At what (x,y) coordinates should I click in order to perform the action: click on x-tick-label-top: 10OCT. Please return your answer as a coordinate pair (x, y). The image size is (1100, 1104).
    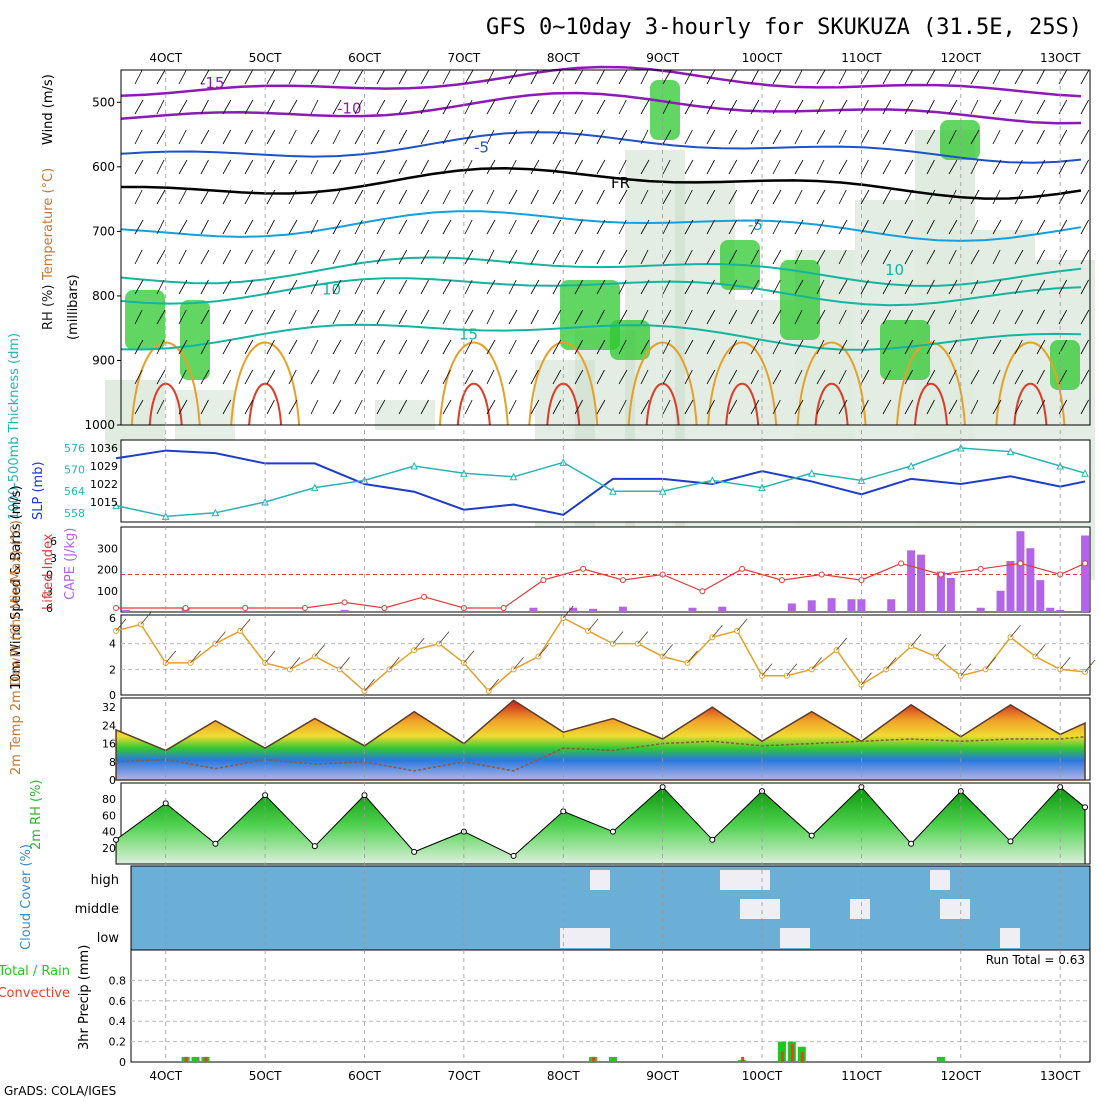
    Looking at the image, I should click on (762, 58).